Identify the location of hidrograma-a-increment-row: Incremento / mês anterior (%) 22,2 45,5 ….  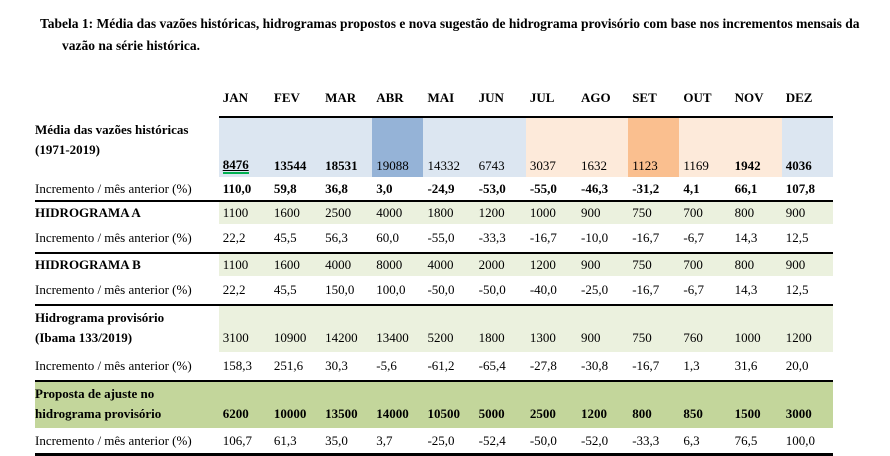
(434, 239).